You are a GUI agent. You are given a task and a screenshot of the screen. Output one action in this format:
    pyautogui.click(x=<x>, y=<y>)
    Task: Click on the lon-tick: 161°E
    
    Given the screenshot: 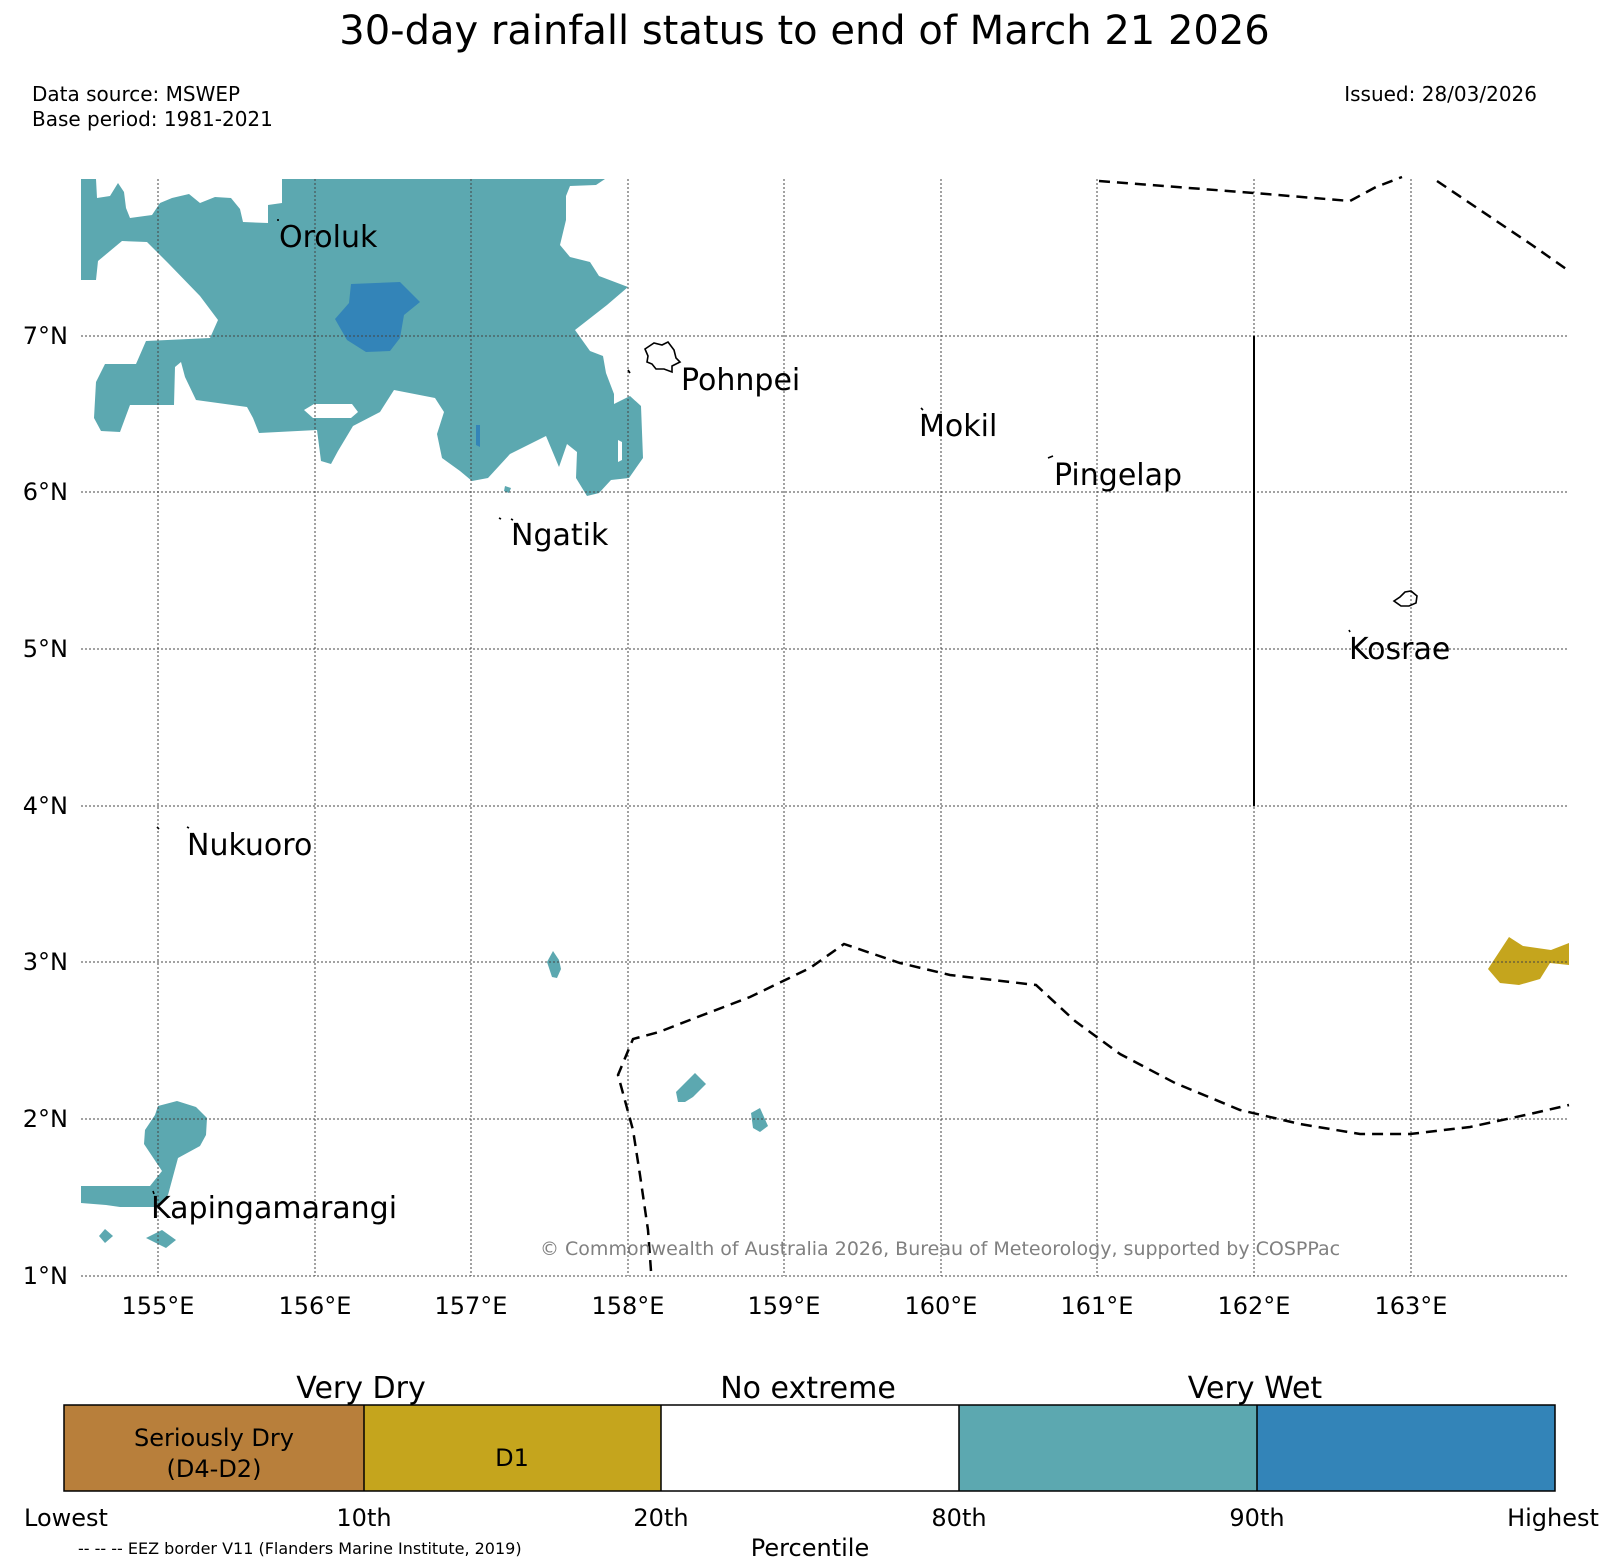 What is the action you would take?
    pyautogui.click(x=1097, y=1306)
    